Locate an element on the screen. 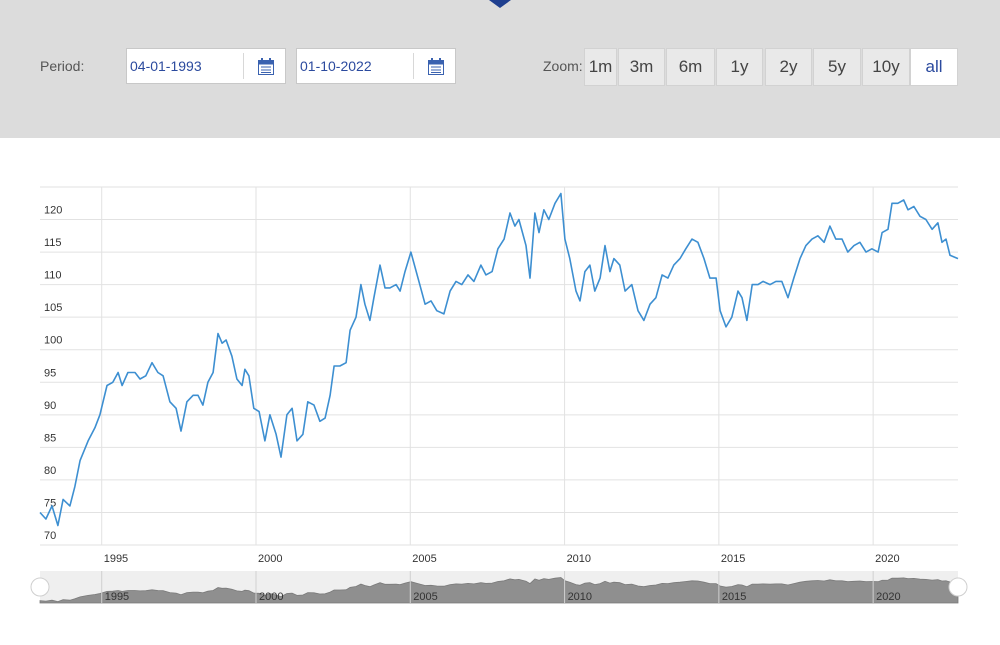 This screenshot has width=1000, height=645. zoom-label: Zoom: is located at coordinates (563, 66).